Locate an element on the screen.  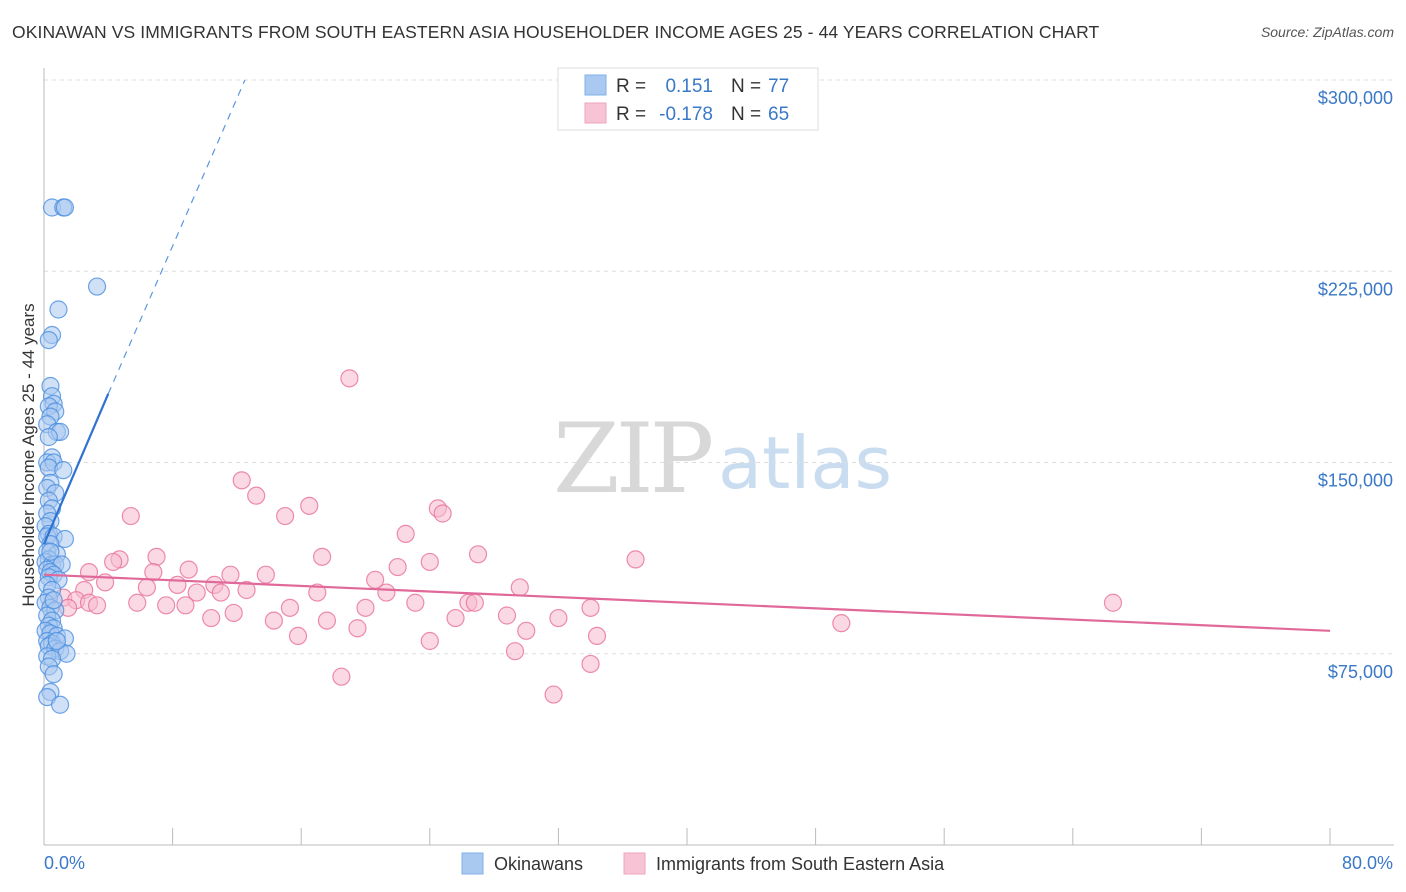
watermark-zip: ZIP is located at coordinates (632, 459).